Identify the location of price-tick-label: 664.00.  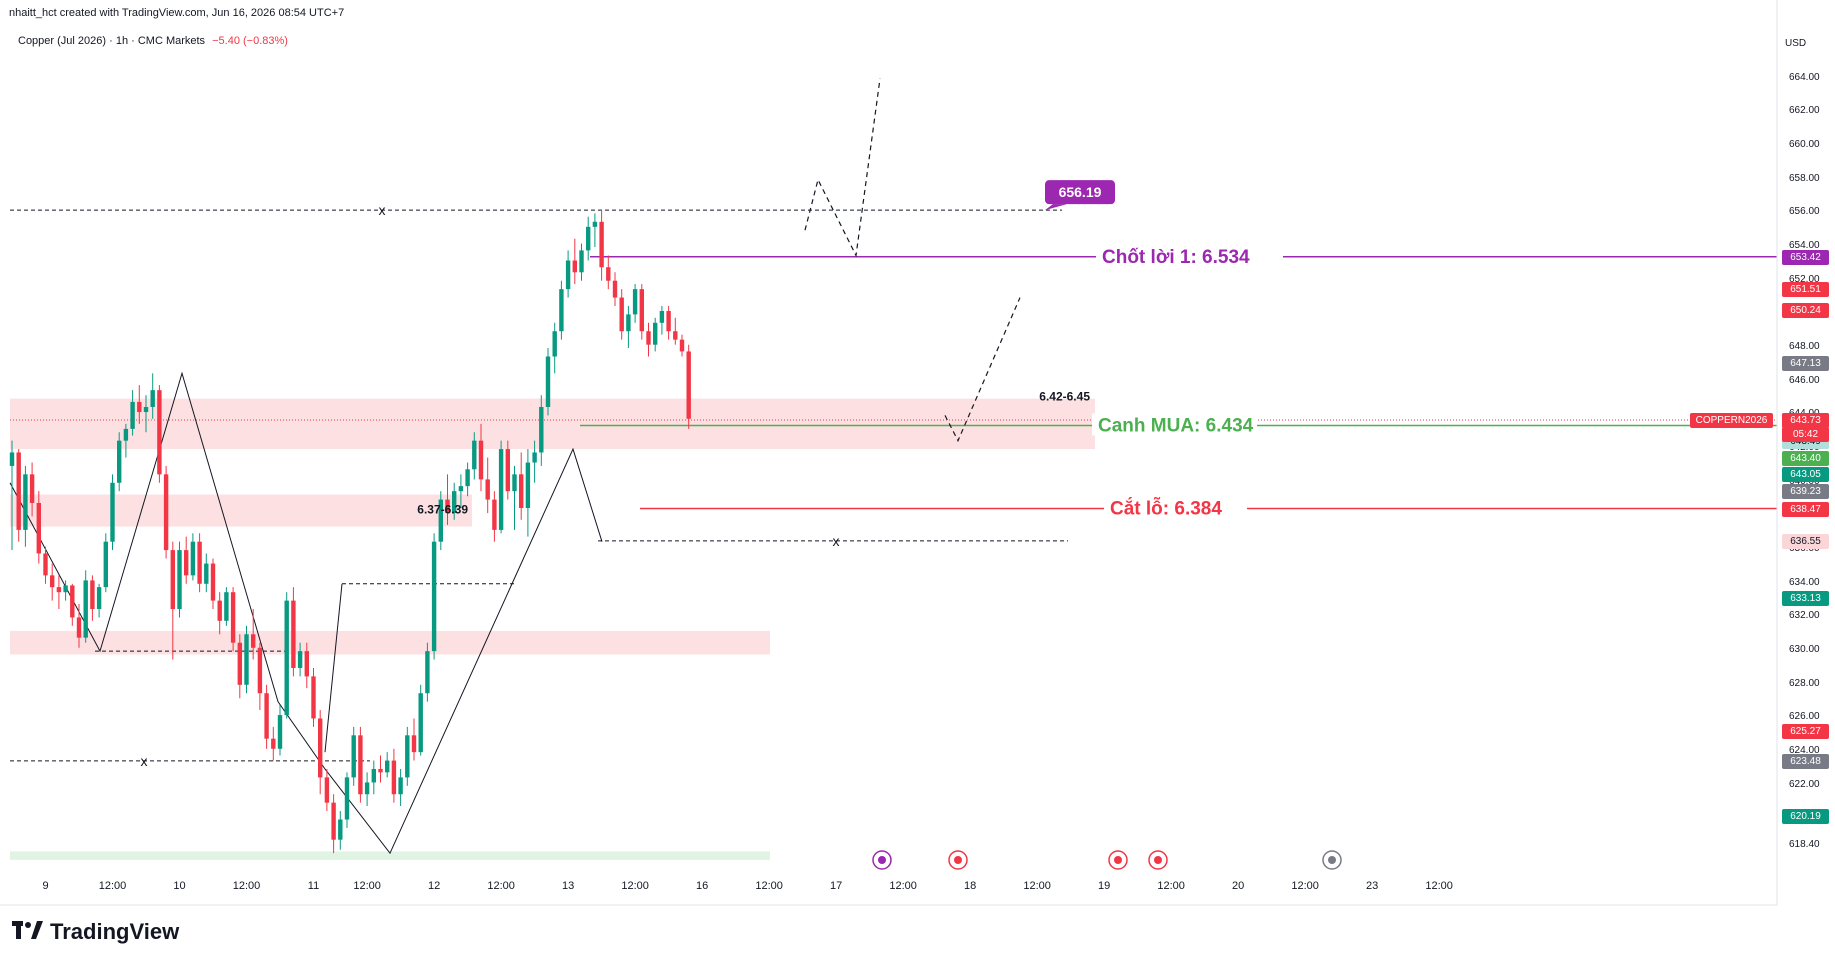
(1804, 77).